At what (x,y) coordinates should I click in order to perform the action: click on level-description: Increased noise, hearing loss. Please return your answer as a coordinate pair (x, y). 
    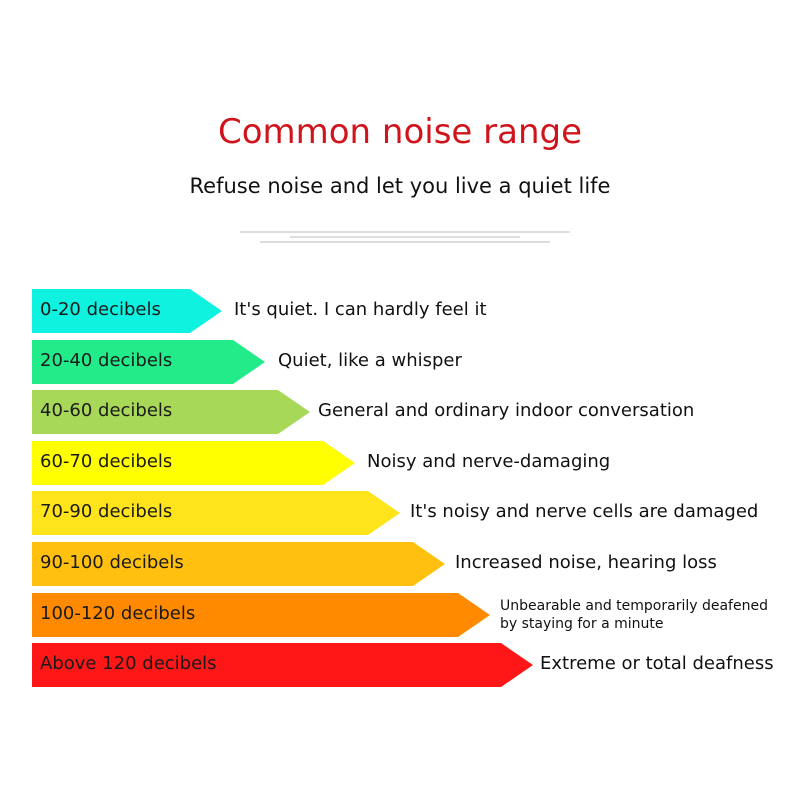
    Looking at the image, I should click on (586, 562).